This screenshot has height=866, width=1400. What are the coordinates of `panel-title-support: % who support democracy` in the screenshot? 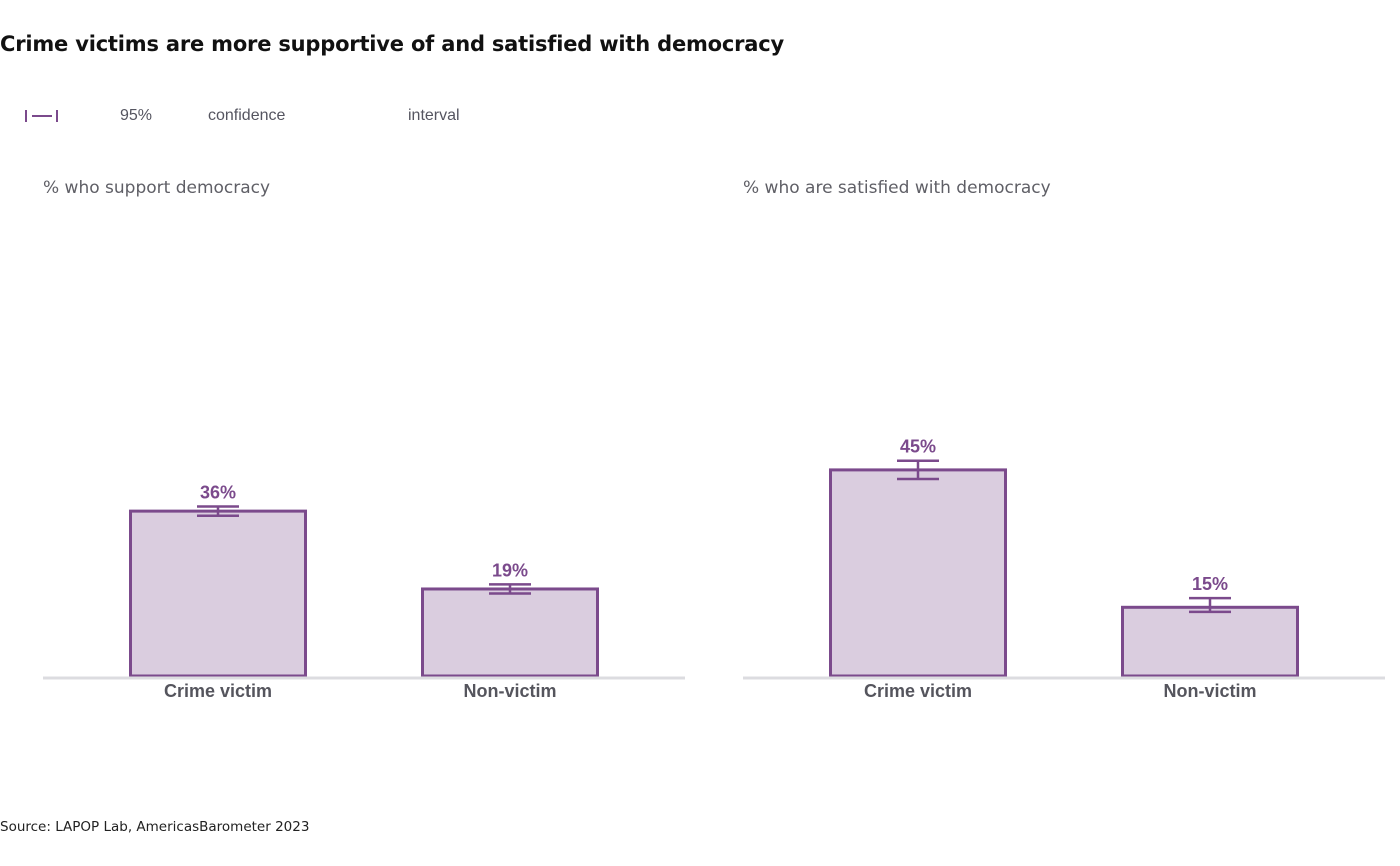 It's located at (157, 188).